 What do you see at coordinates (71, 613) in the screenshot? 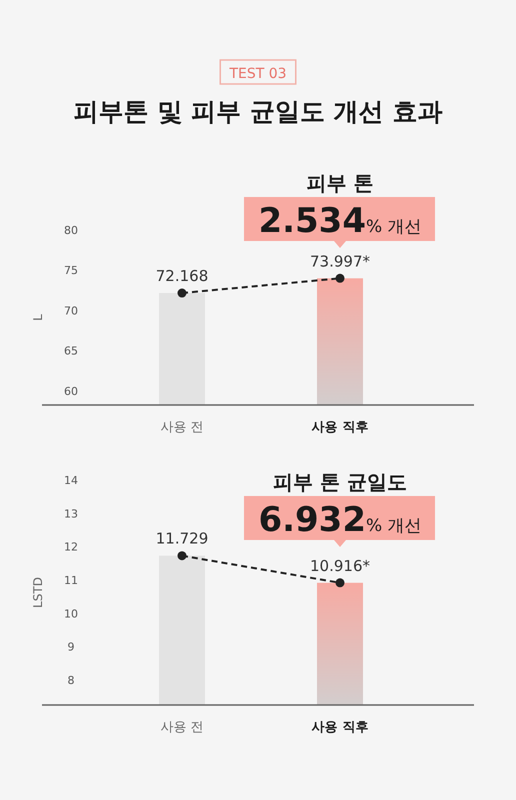
I see `y-tick-label: 10` at bounding box center [71, 613].